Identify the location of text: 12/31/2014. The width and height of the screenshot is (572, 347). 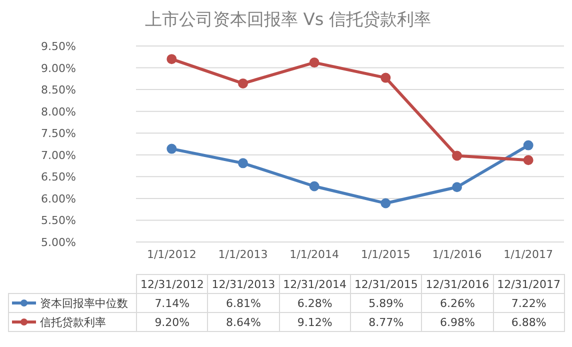
(314, 284).